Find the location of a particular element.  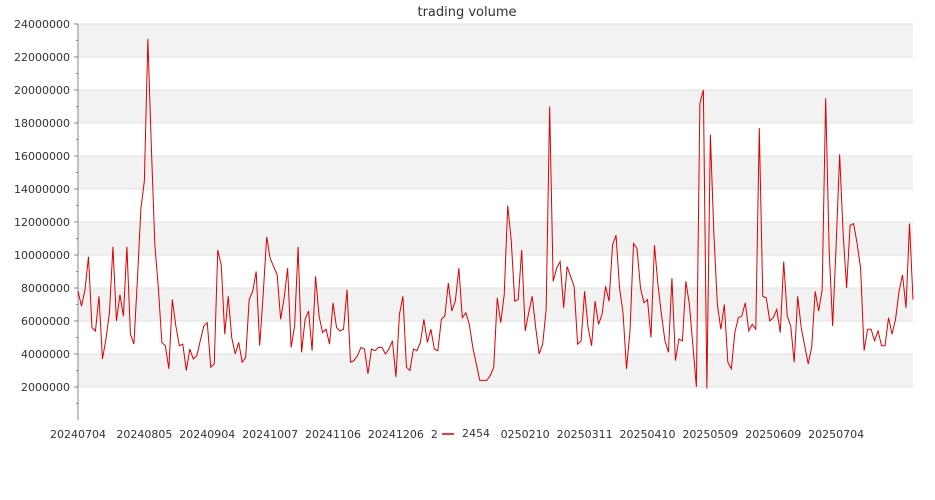

chart-title: trading volume is located at coordinates (466, 12).